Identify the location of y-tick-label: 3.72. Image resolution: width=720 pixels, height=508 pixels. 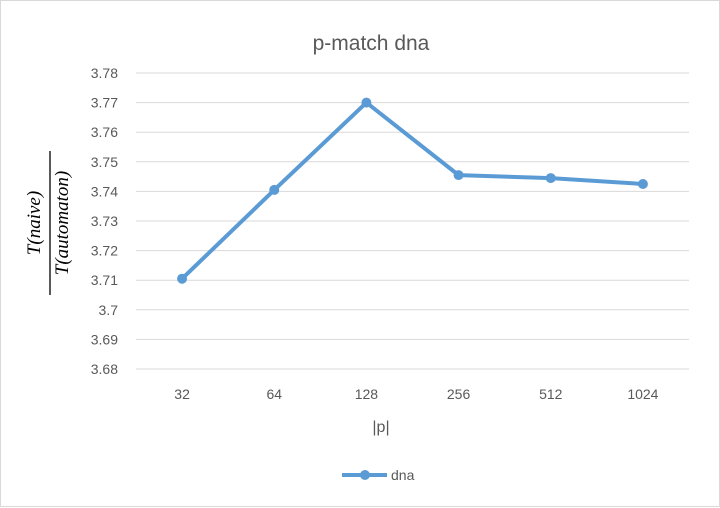
(104, 251).